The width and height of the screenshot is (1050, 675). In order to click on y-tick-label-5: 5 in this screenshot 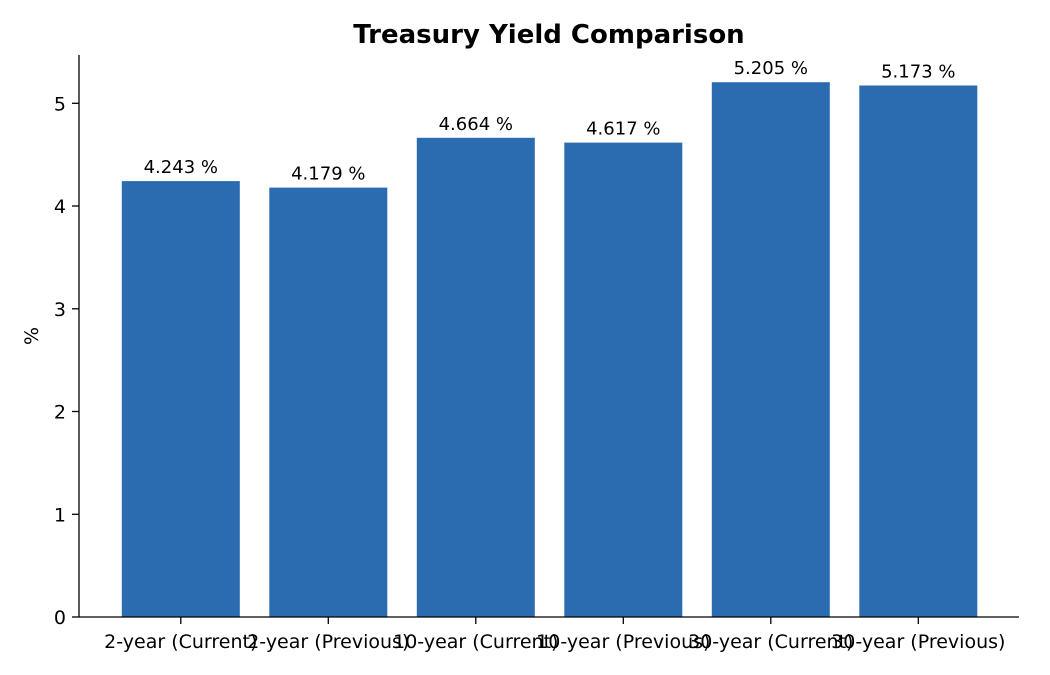, I will do `click(60, 104)`.